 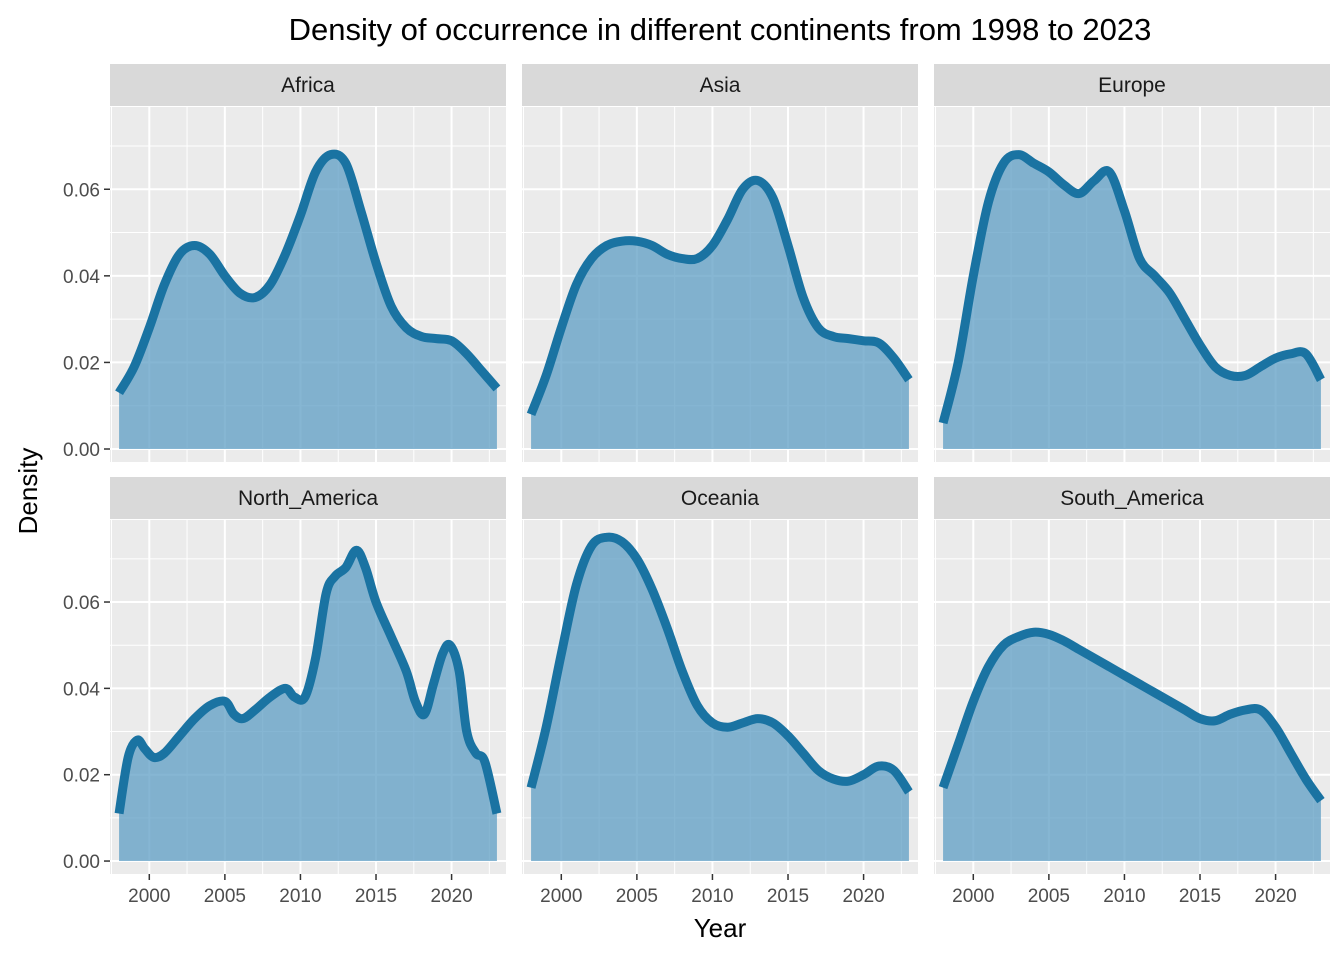 I want to click on panel-europe: Europe, so click(x=1132, y=263).